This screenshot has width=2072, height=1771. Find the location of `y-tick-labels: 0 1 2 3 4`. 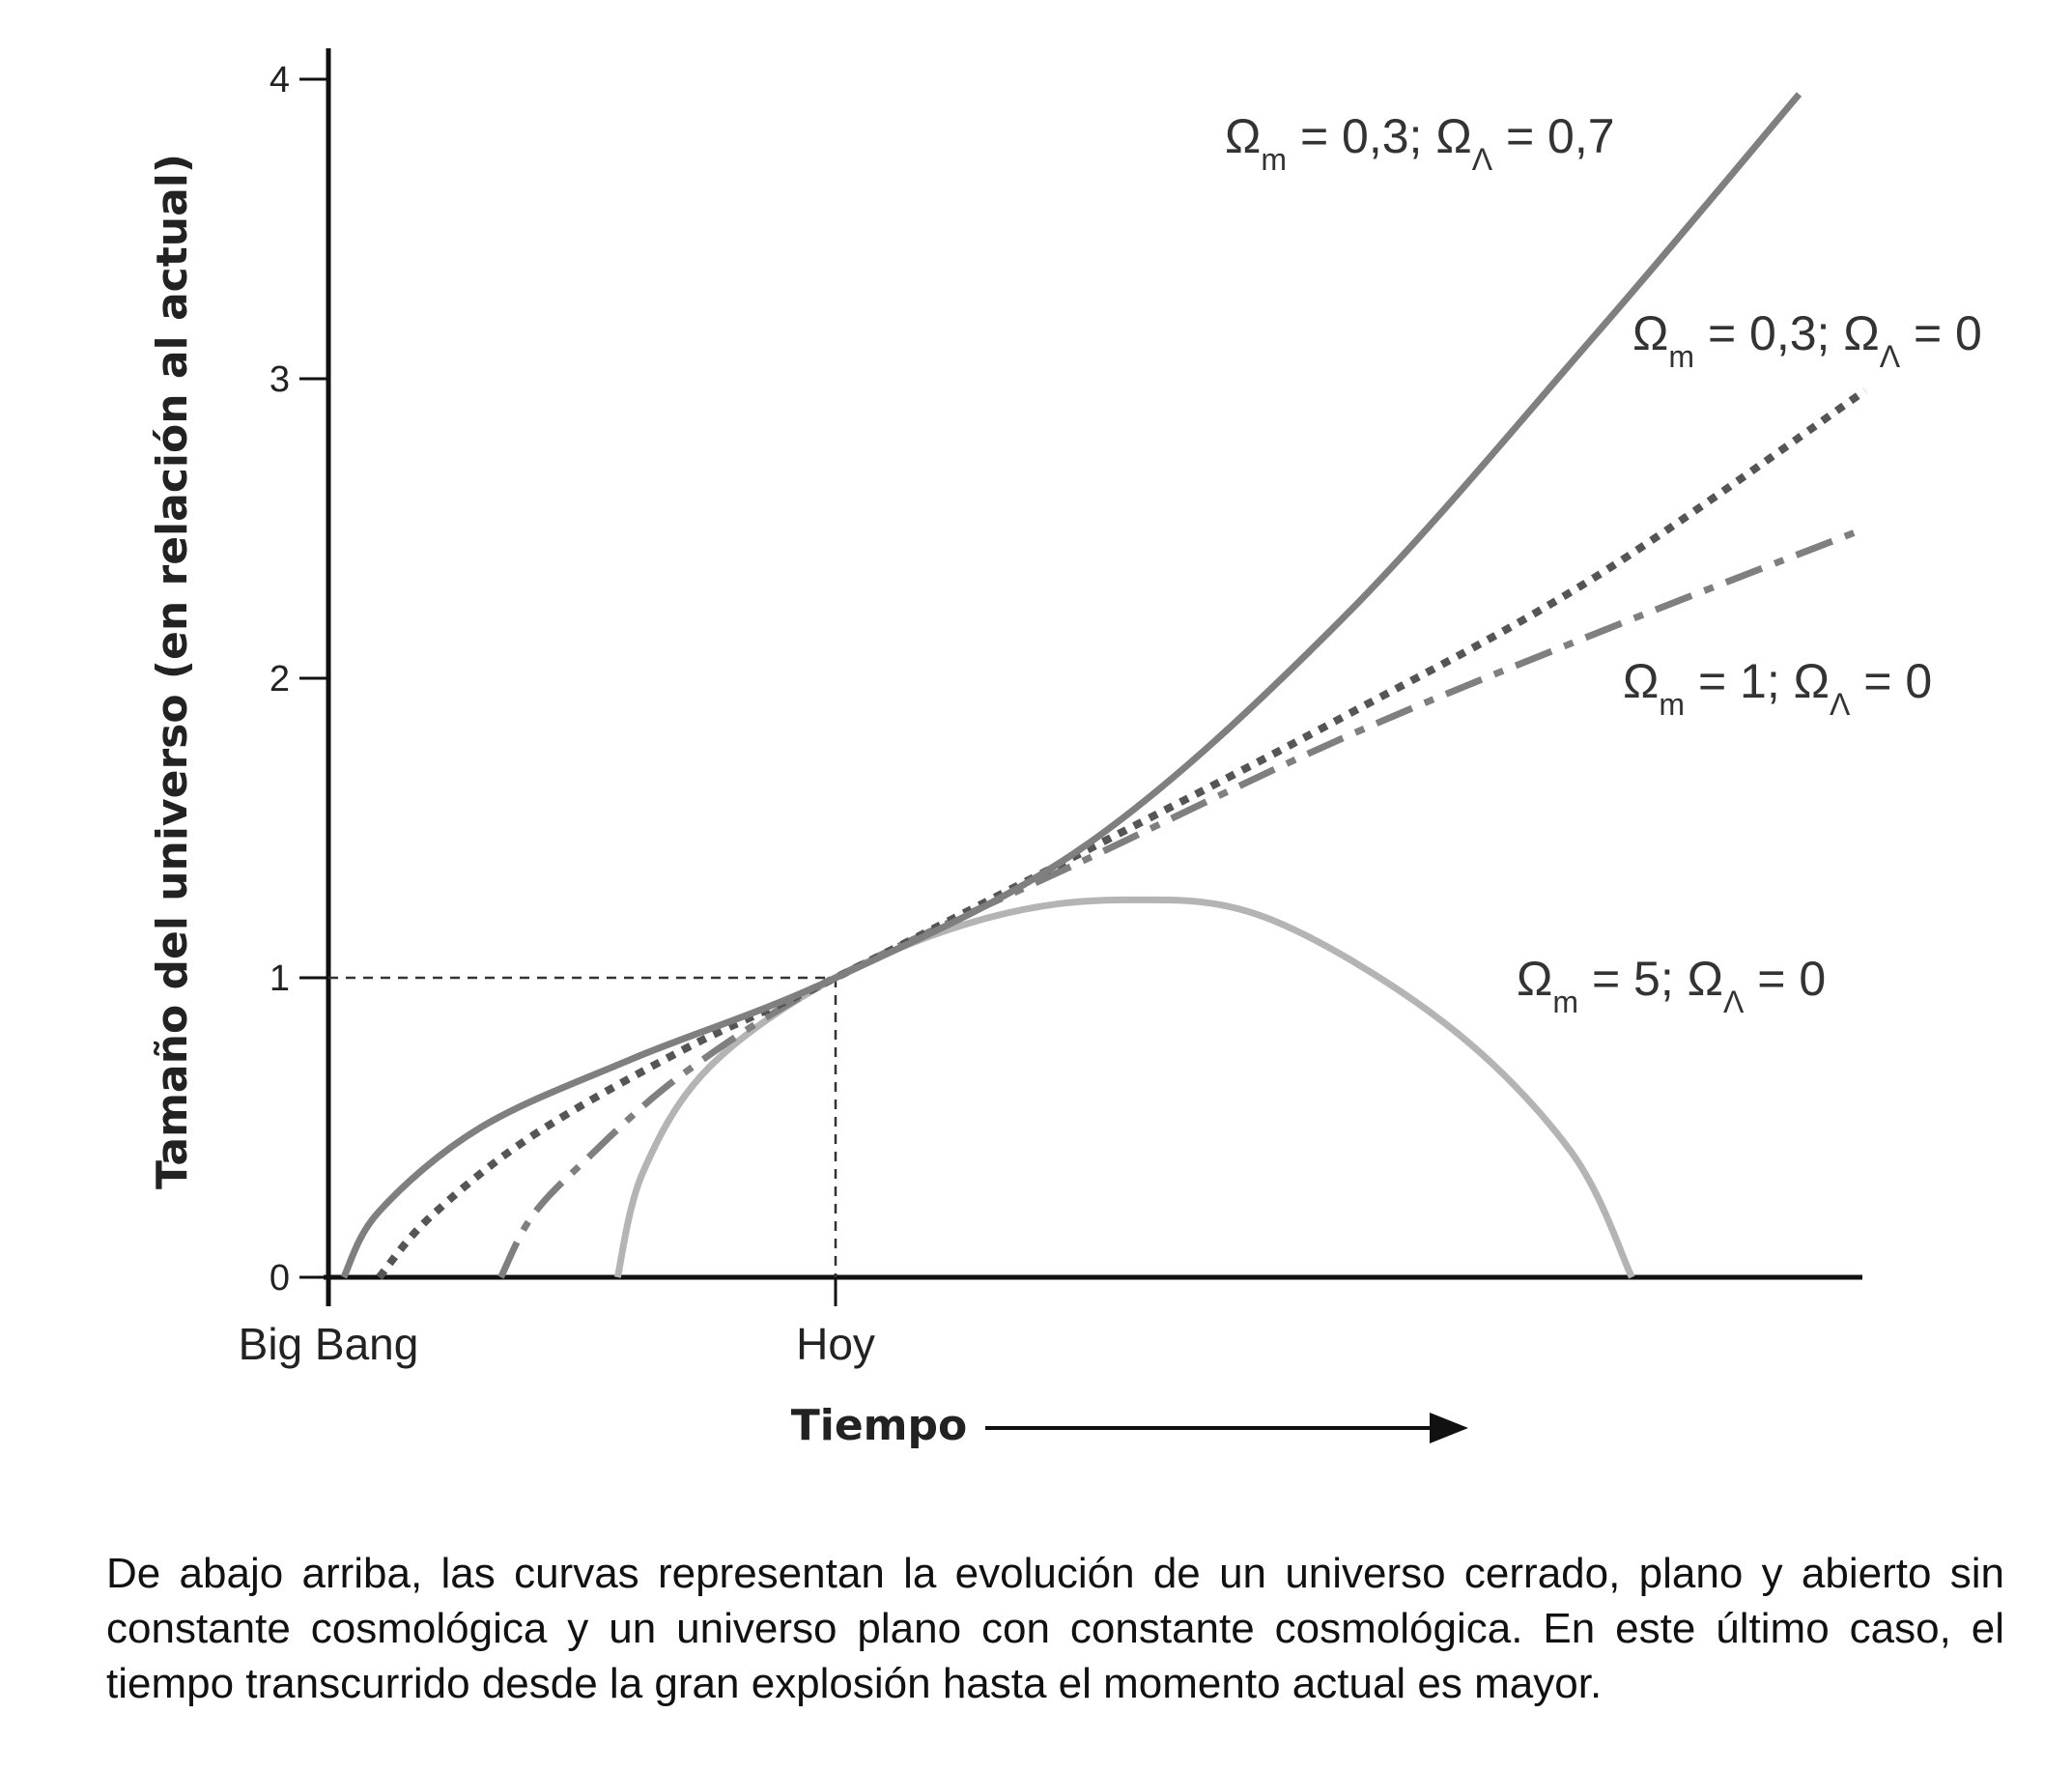

y-tick-labels: 0 1 2 3 4 is located at coordinates (280, 679).